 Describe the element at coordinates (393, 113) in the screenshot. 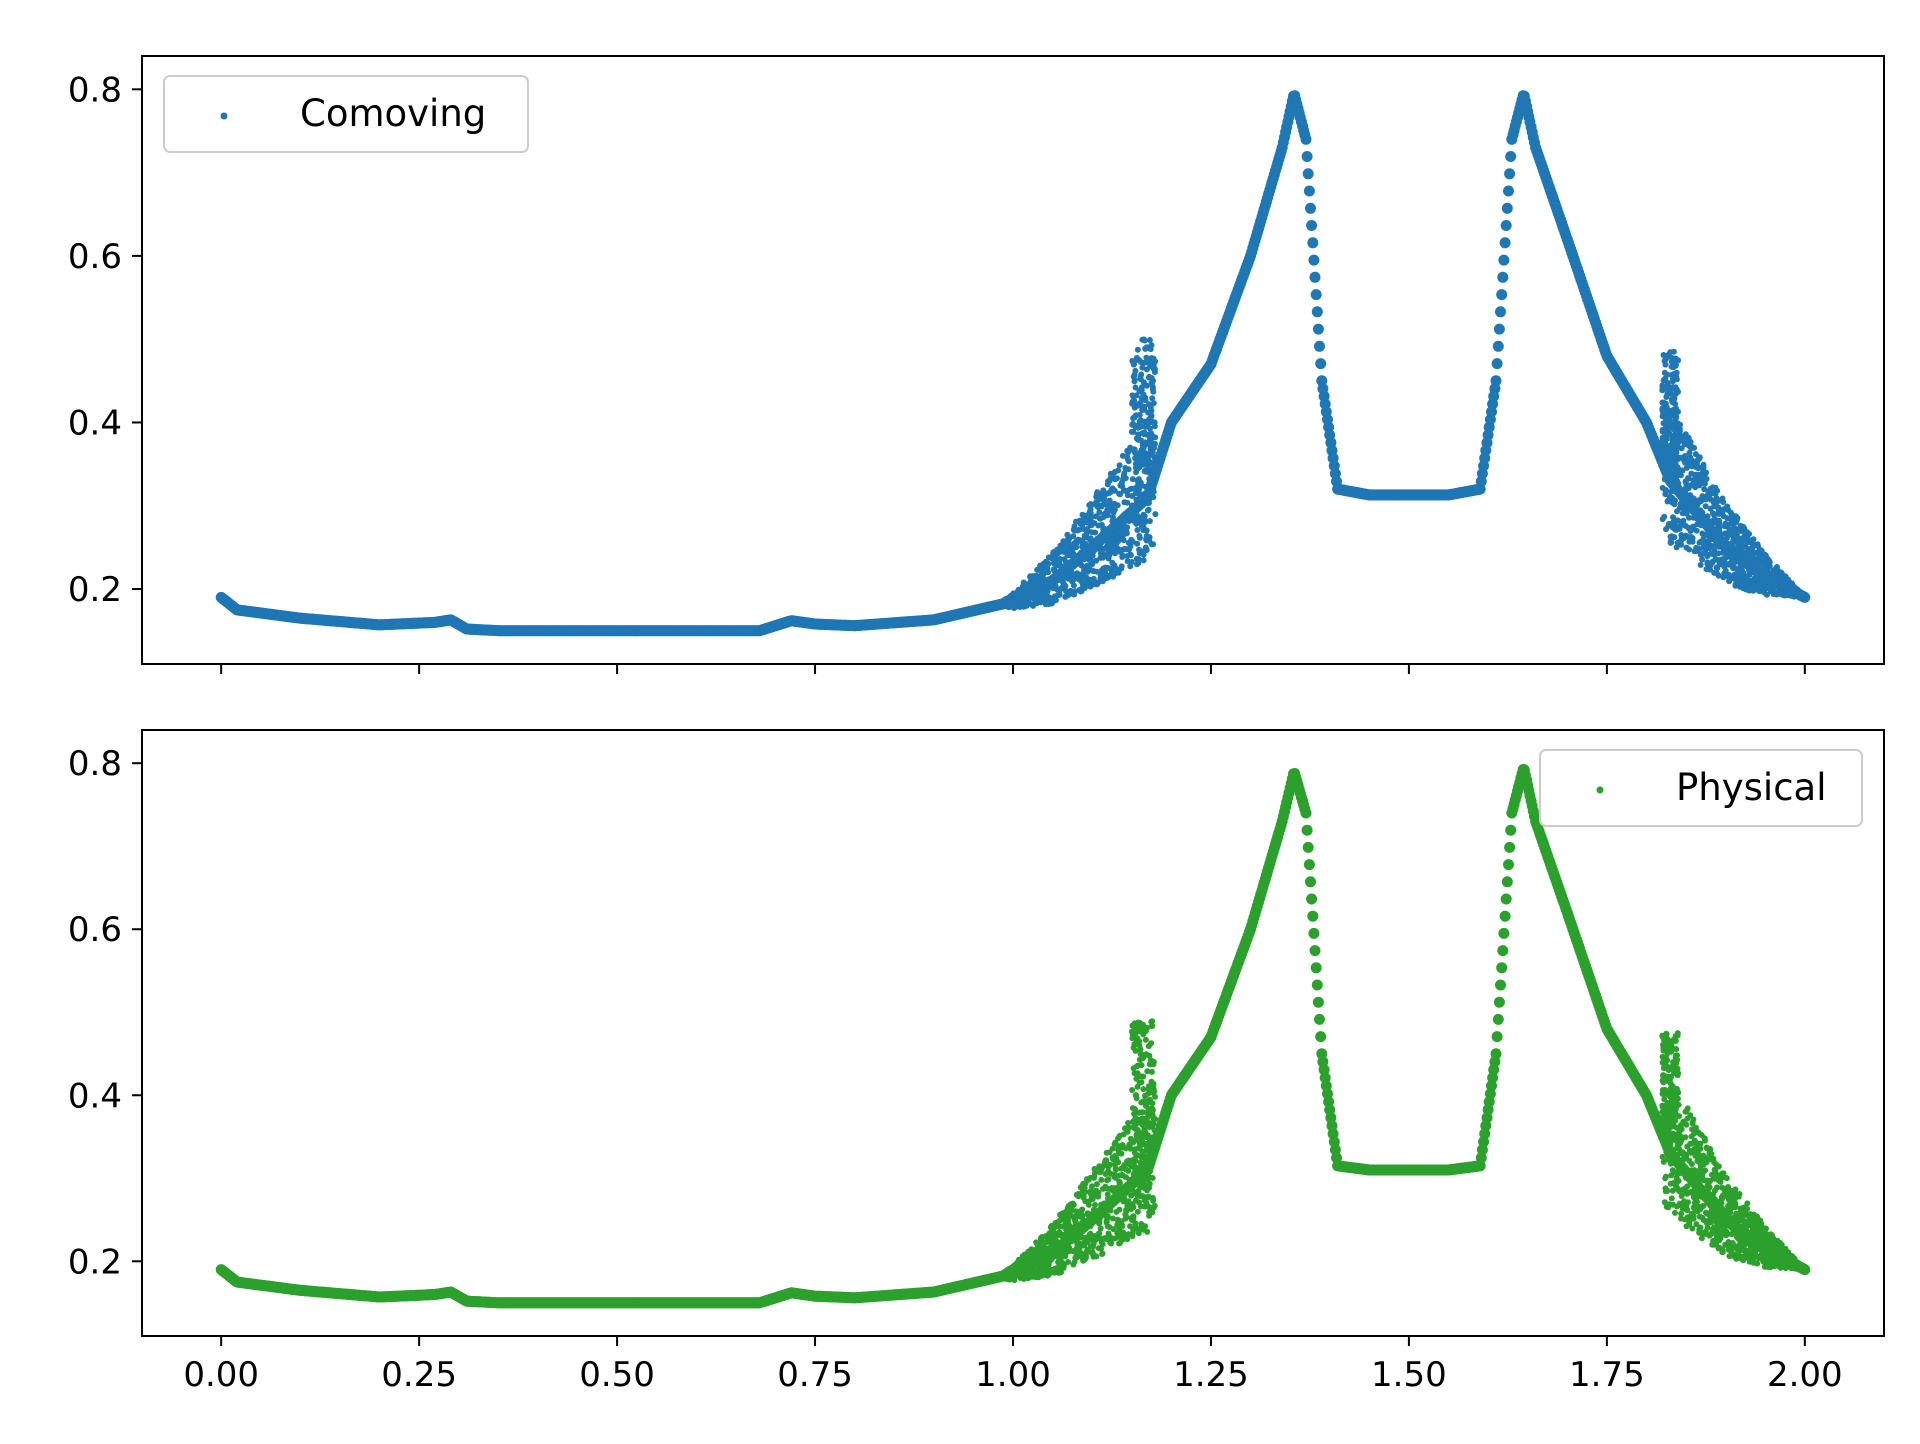

I see `legend-label: Comoving` at that location.